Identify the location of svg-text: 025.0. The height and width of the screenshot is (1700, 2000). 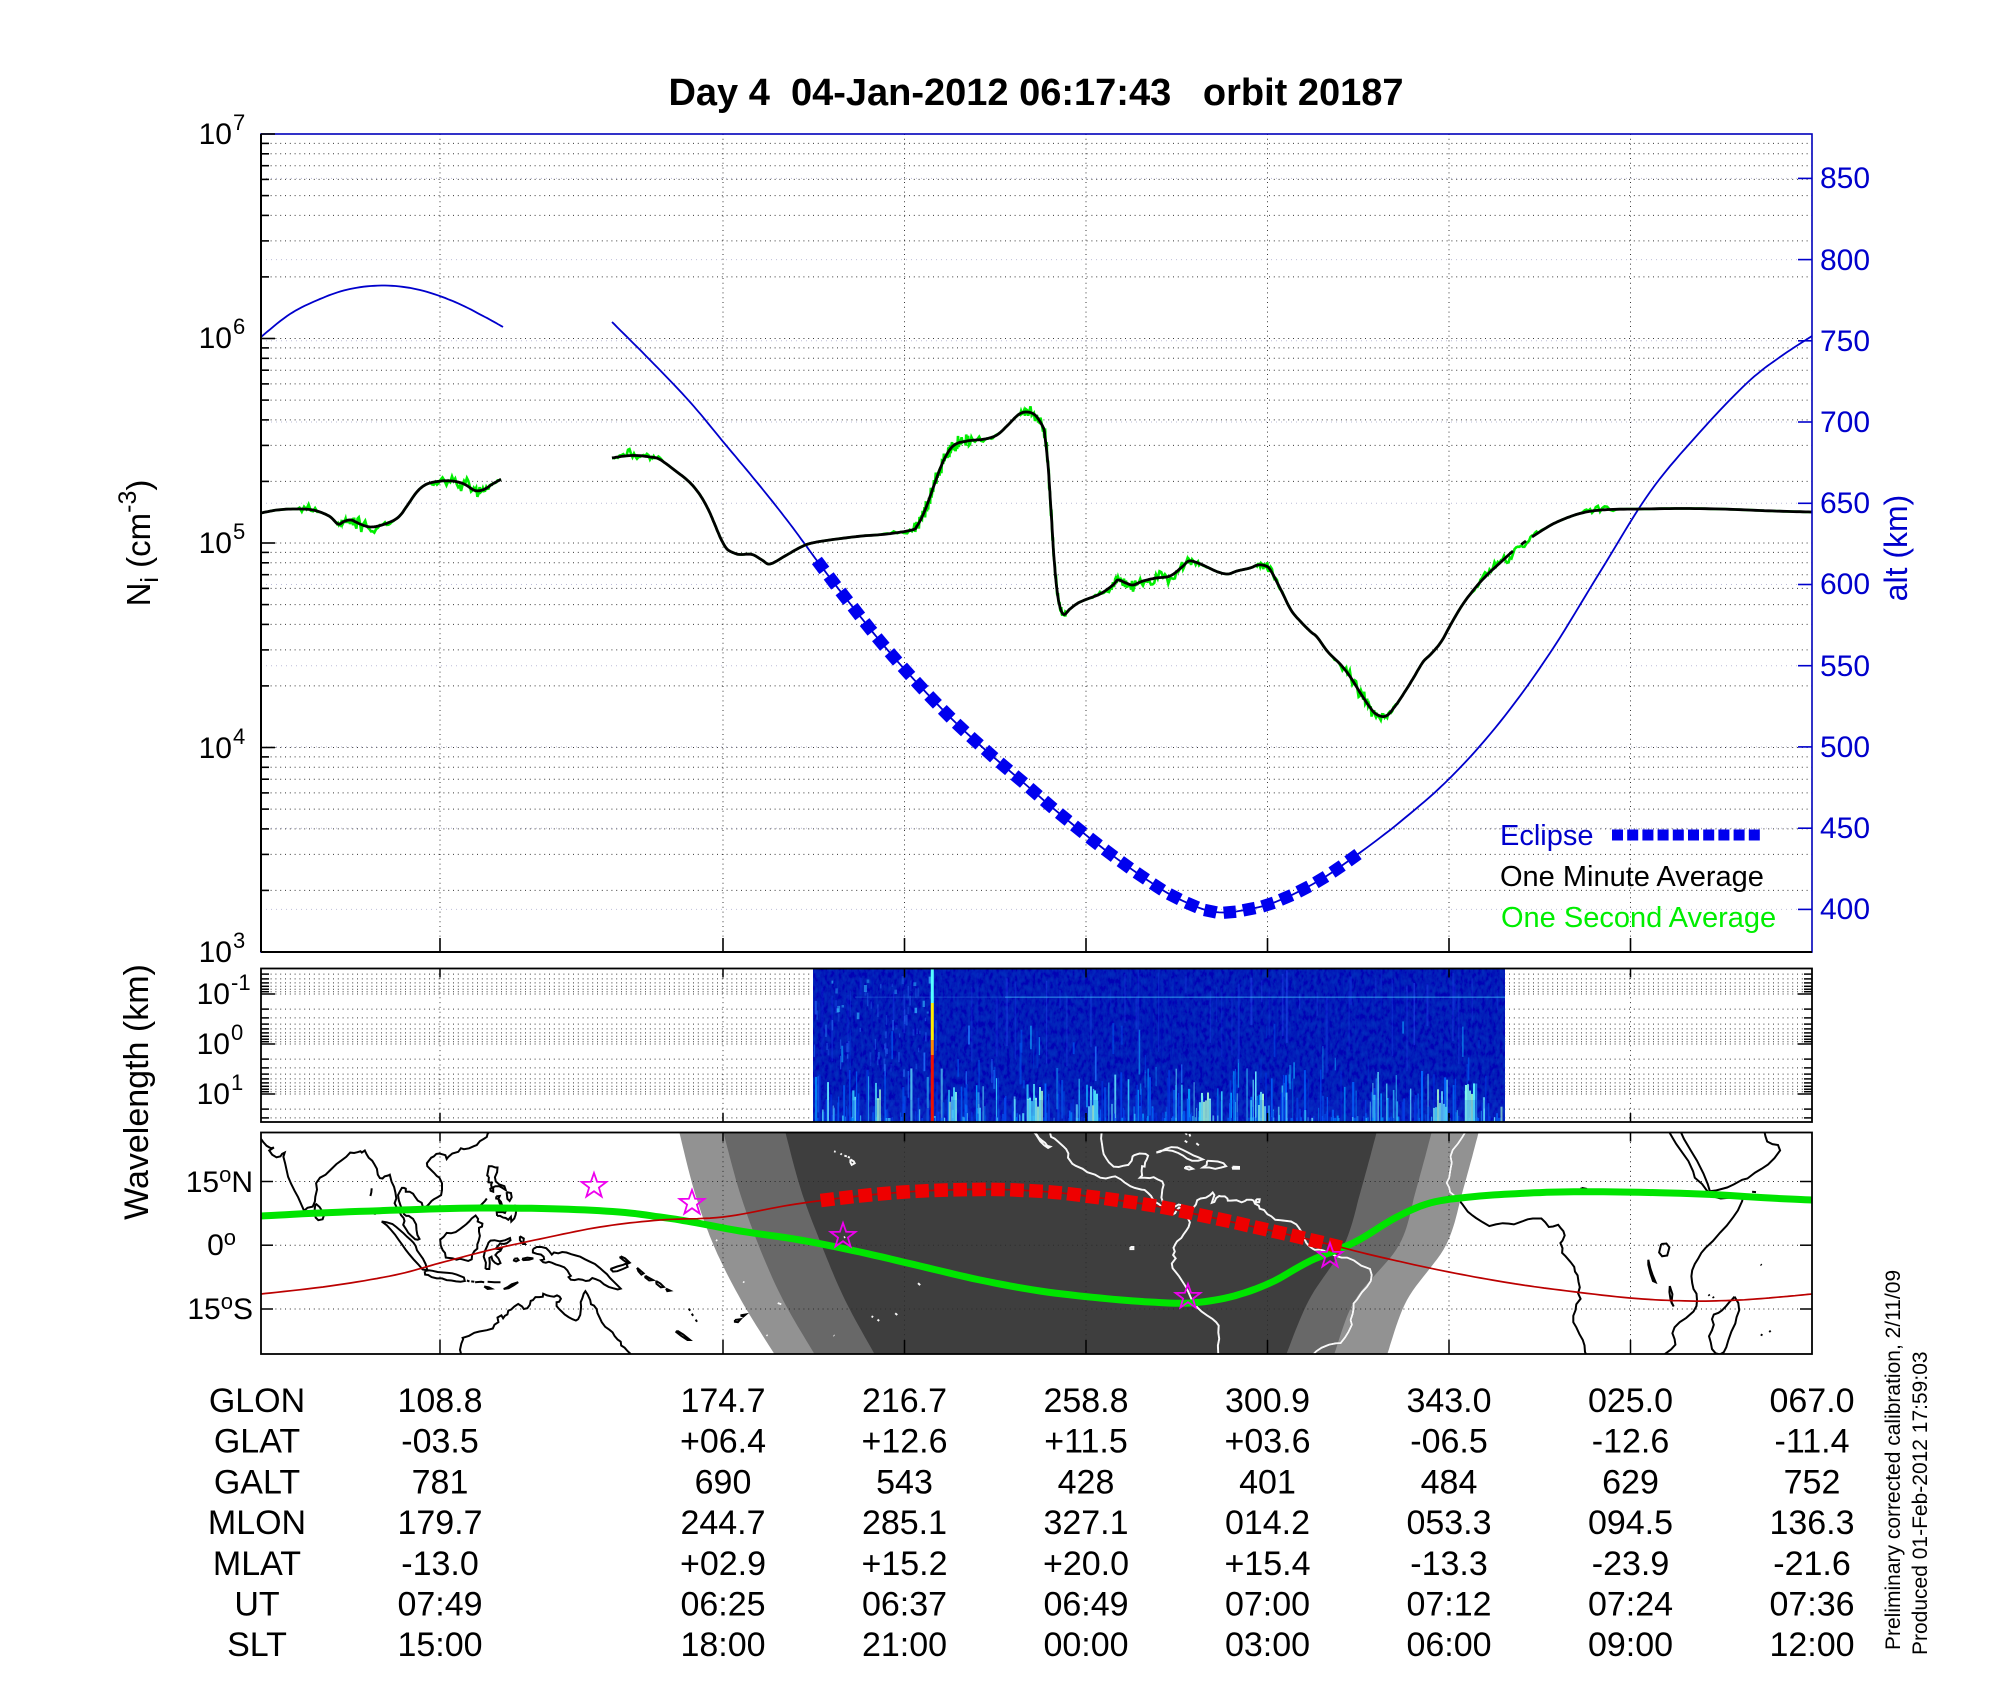
(1630, 1401).